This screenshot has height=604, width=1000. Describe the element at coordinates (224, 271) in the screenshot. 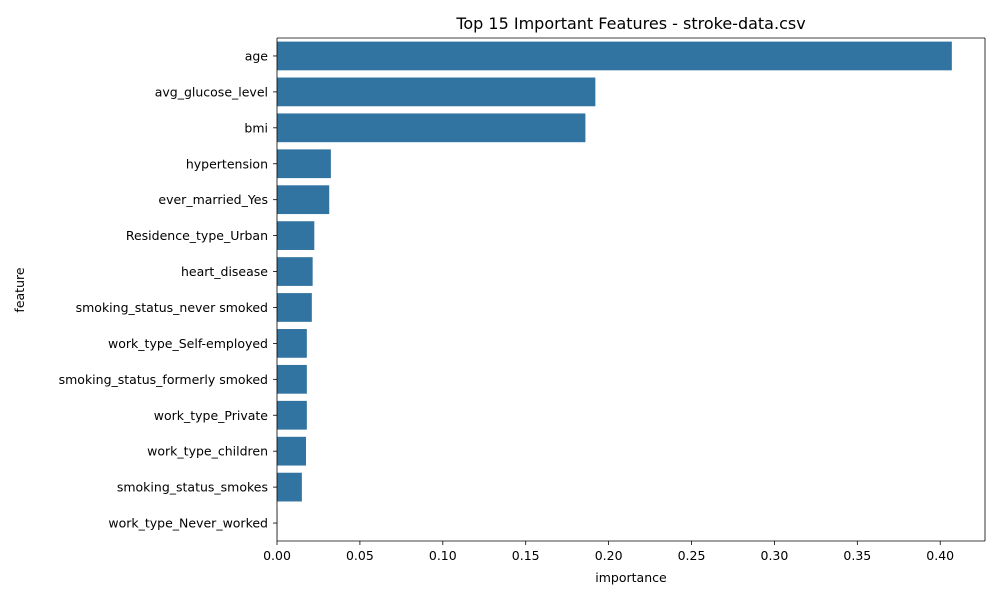

I see `y-tick-label: heart_disease` at that location.